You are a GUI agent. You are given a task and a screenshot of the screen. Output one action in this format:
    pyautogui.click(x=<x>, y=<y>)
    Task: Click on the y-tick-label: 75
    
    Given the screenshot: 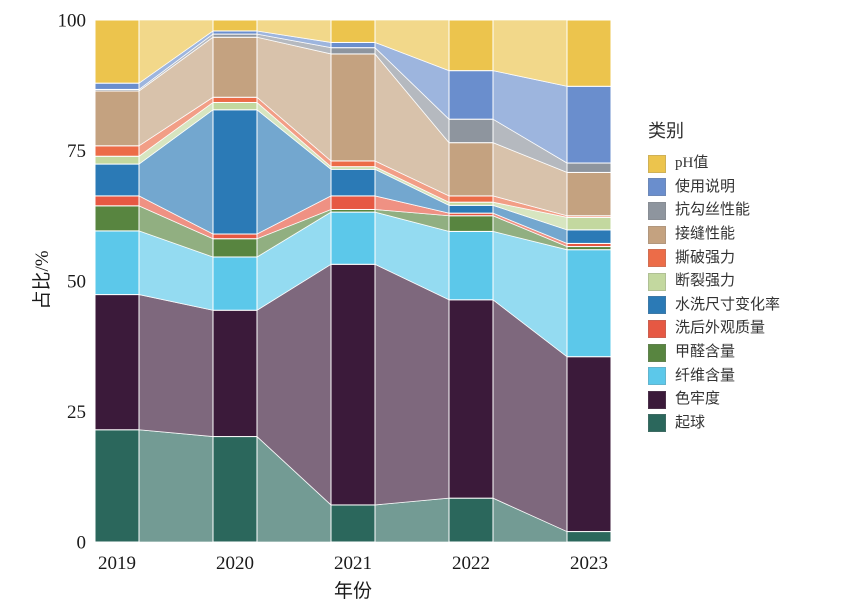 What is the action you would take?
    pyautogui.click(x=76, y=151)
    